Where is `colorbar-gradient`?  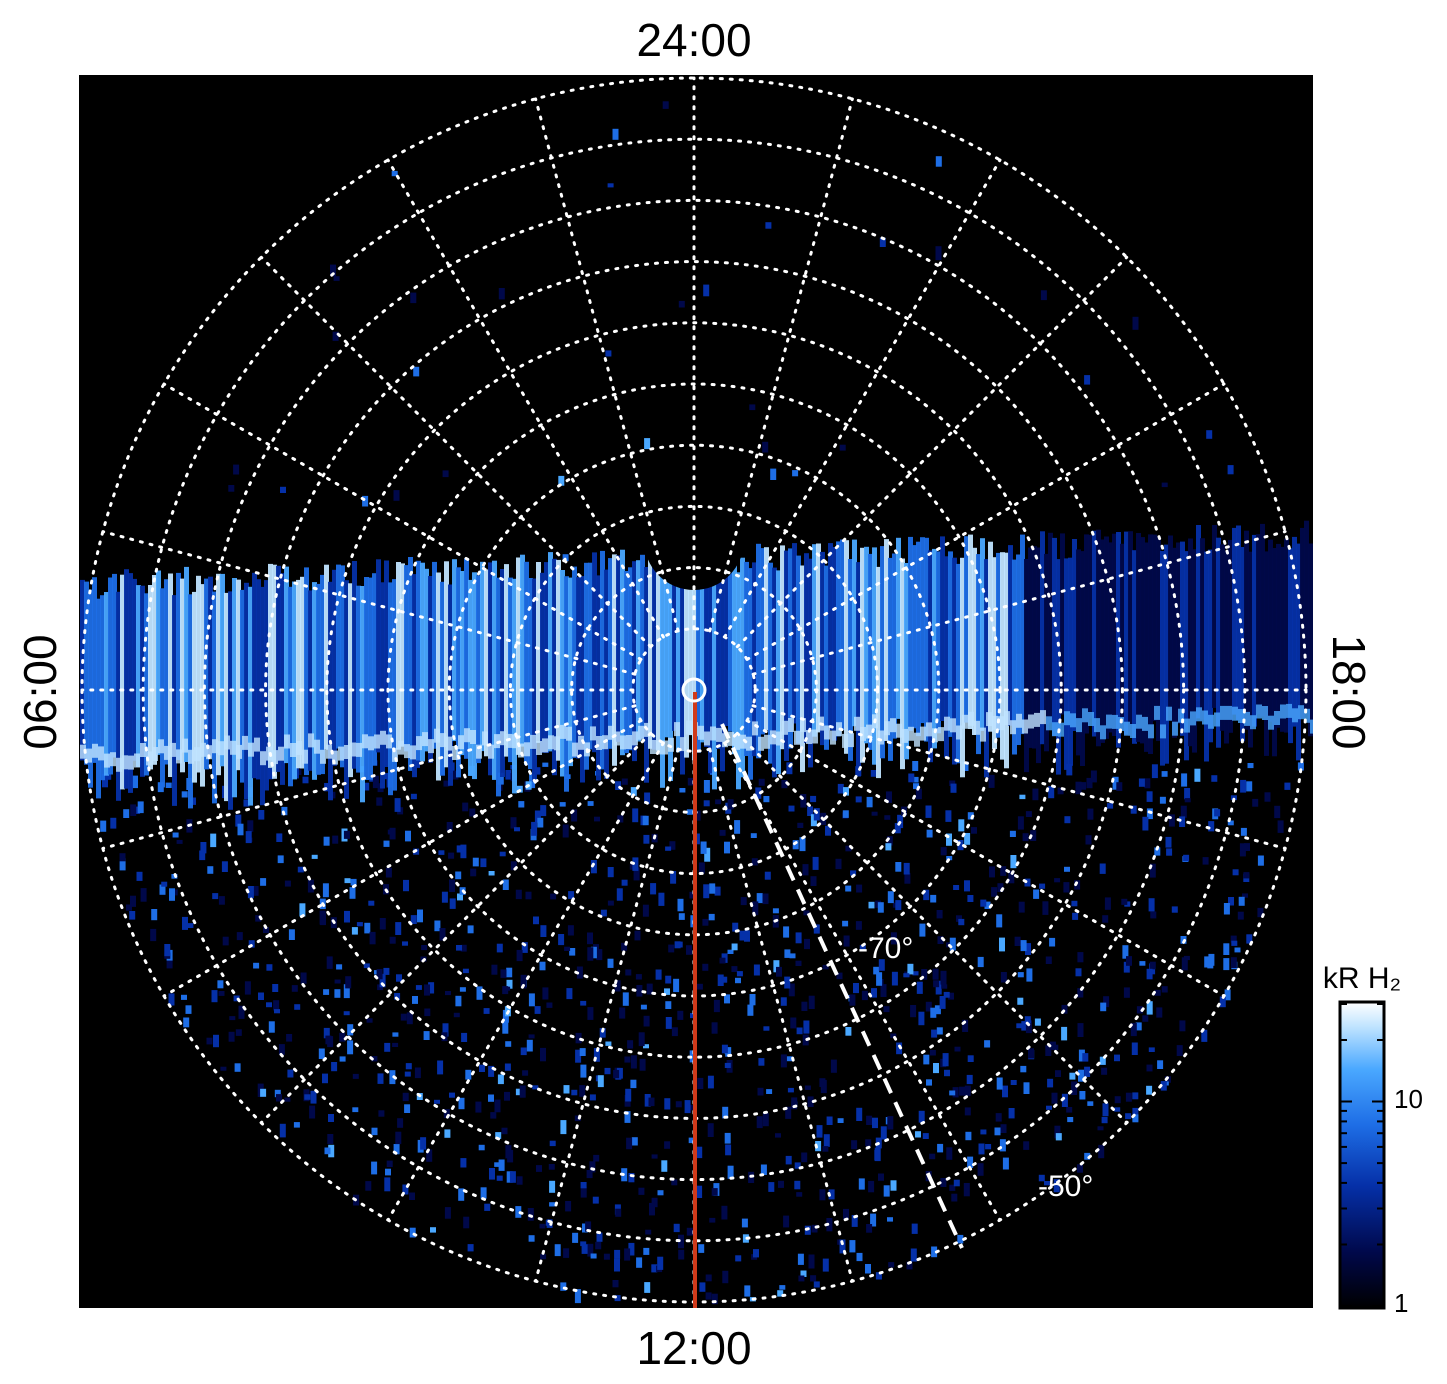
colorbar-gradient is located at coordinates (1362, 1155).